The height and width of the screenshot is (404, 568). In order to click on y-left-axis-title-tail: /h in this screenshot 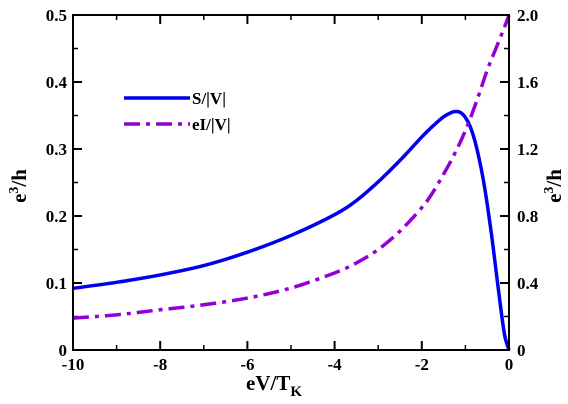, I will do `click(19, 178)`.